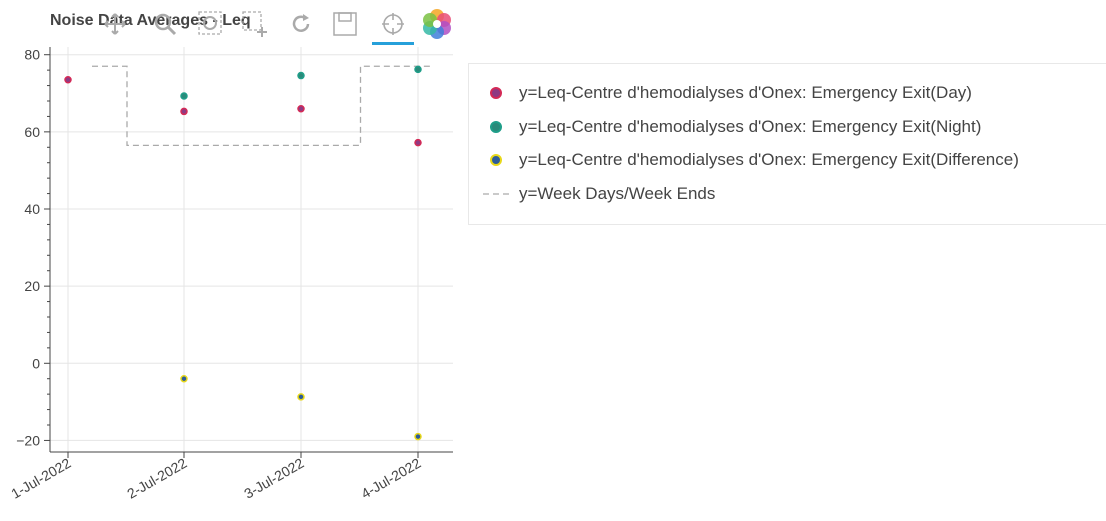  Describe the element at coordinates (496, 194) in the screenshot. I see `legend-marker-week-days-week-ends` at that location.